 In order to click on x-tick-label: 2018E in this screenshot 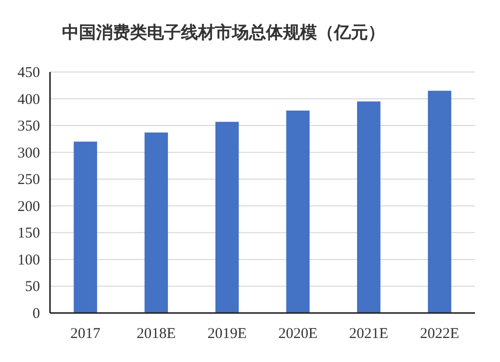, I will do `click(156, 334)`.